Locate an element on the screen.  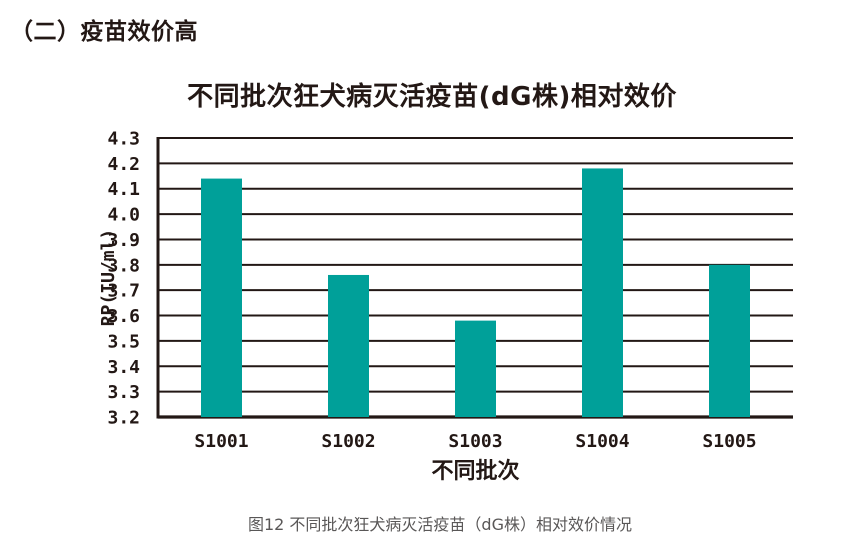
section-heading: （二）疫苗效价高 is located at coordinates (104, 32).